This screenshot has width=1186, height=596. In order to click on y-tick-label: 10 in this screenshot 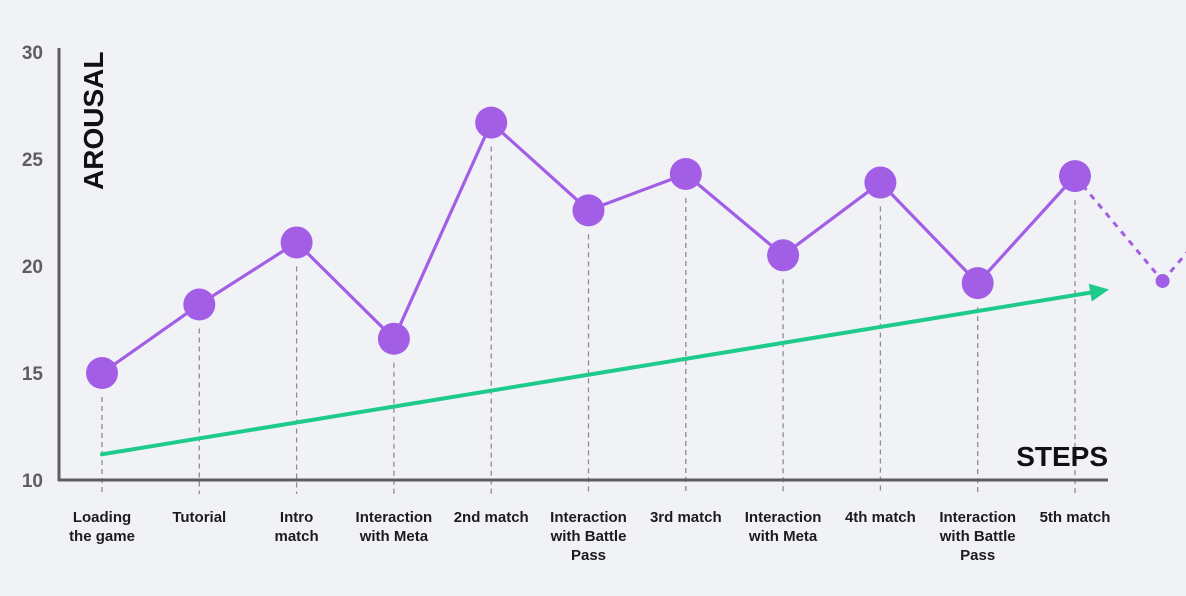, I will do `click(32, 481)`.